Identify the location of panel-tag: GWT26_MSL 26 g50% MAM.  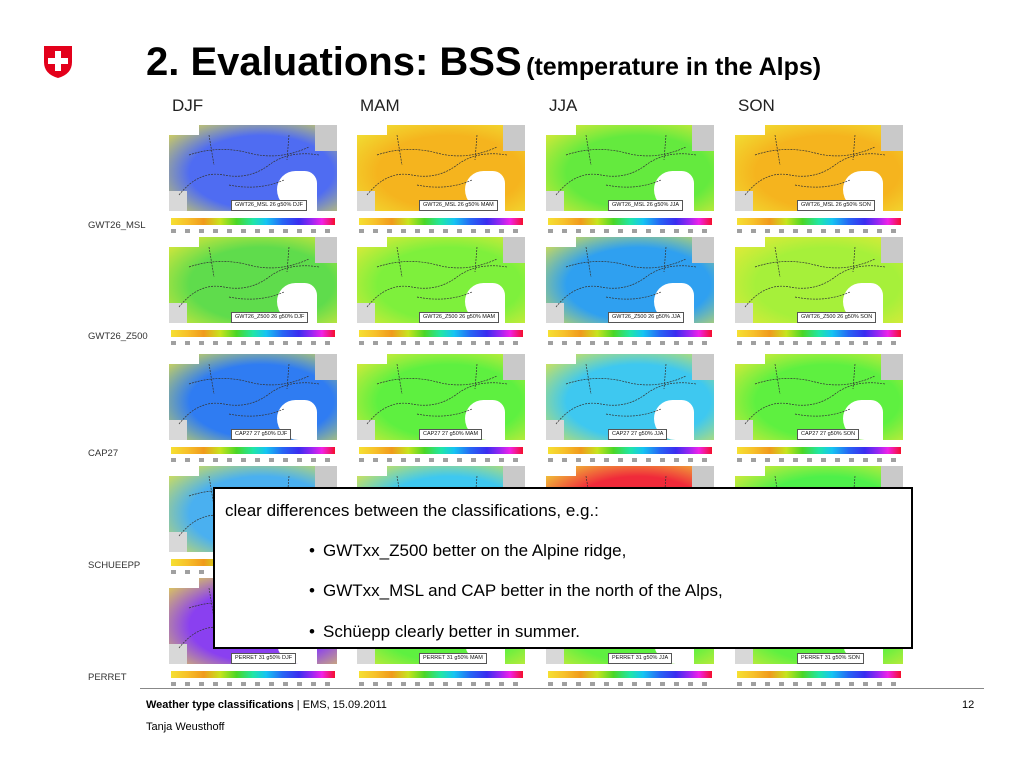
(458, 205).